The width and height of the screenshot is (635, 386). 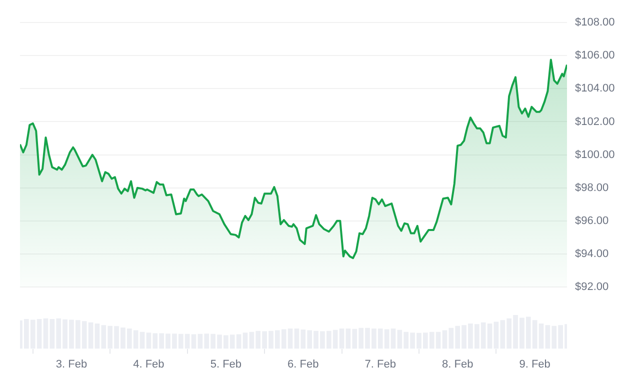 I want to click on x-tick-label: 5. Feb, so click(x=226, y=364).